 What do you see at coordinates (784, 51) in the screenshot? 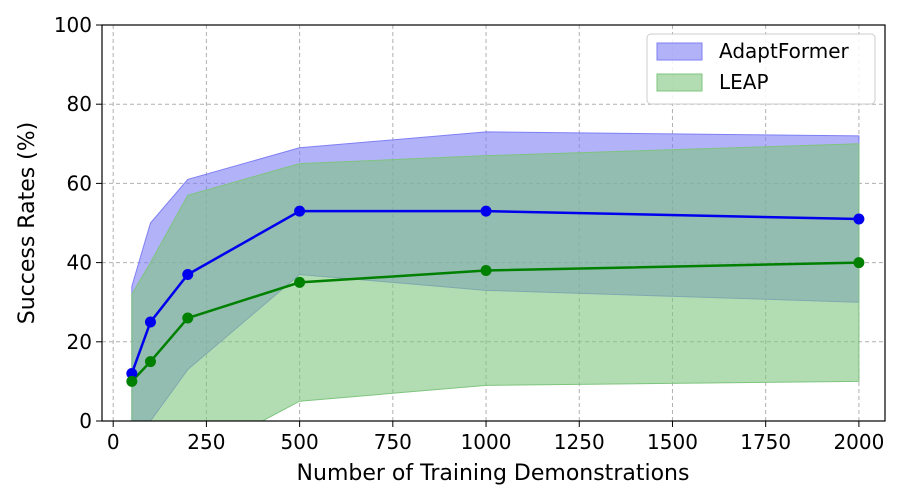
I see `adaptformer-legend-label: AdaptFormer` at bounding box center [784, 51].